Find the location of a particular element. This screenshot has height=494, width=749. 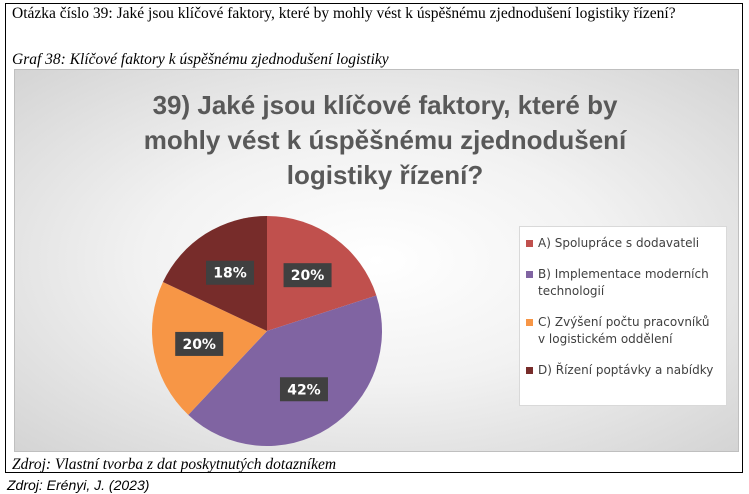

legend-label: A) Spolupráce s dodavateli is located at coordinates (619, 243).